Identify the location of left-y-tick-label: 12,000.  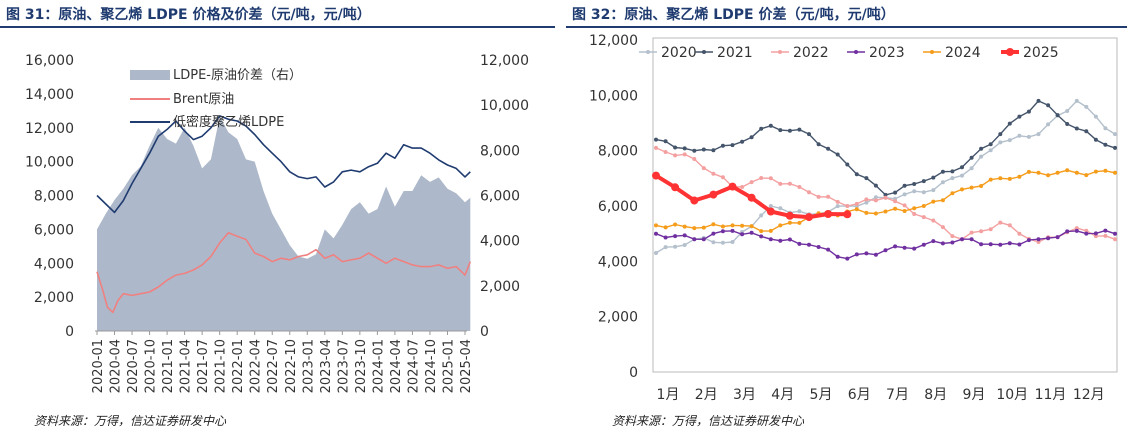
(49, 129).